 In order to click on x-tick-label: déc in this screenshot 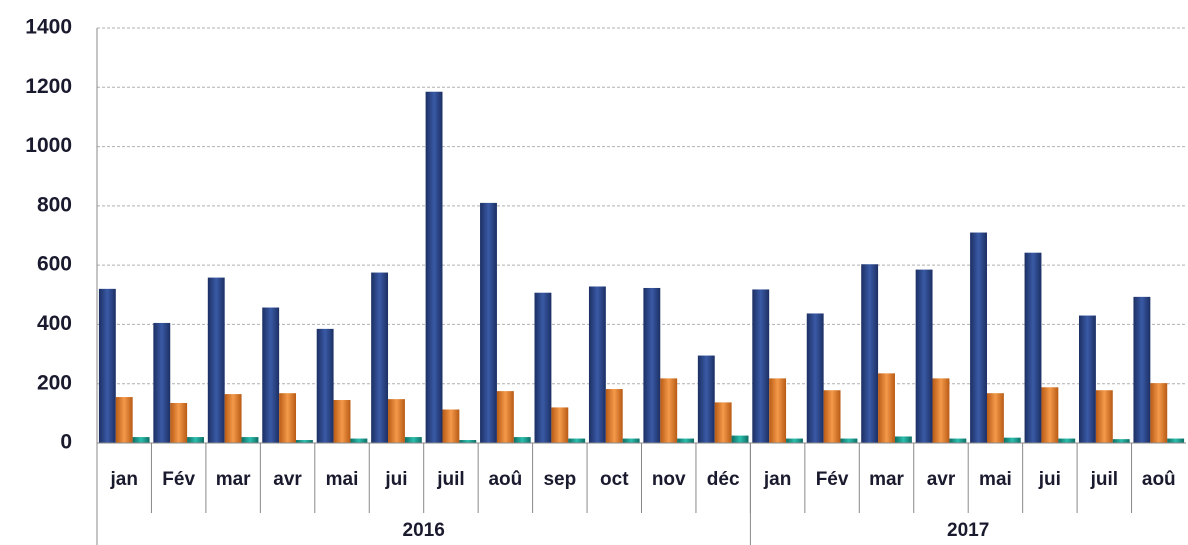, I will do `click(723, 479)`.